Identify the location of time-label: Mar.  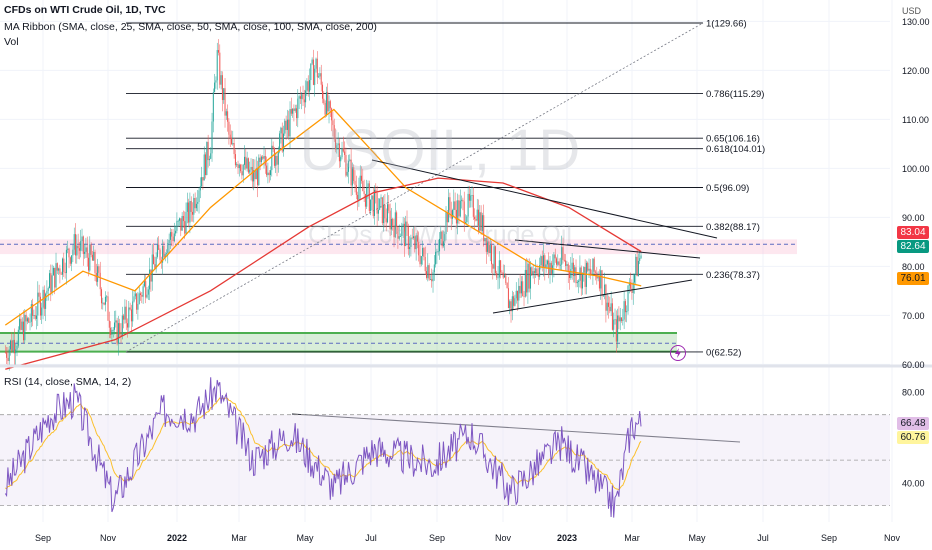
(632, 538).